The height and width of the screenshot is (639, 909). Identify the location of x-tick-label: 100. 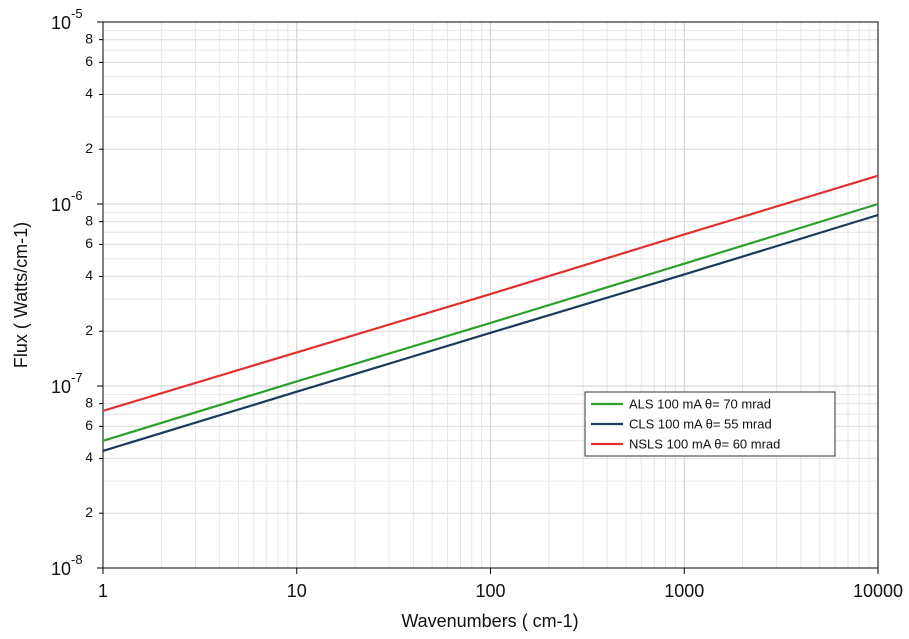
(490, 591).